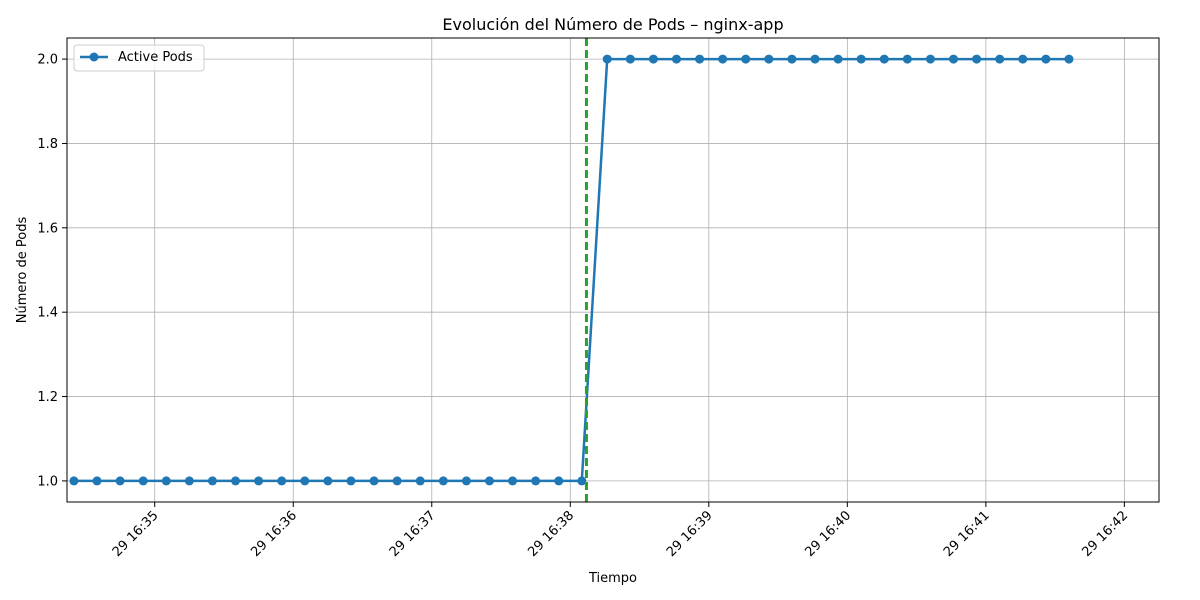  What do you see at coordinates (274, 534) in the screenshot?
I see `x-tick-label: 29 16:36` at bounding box center [274, 534].